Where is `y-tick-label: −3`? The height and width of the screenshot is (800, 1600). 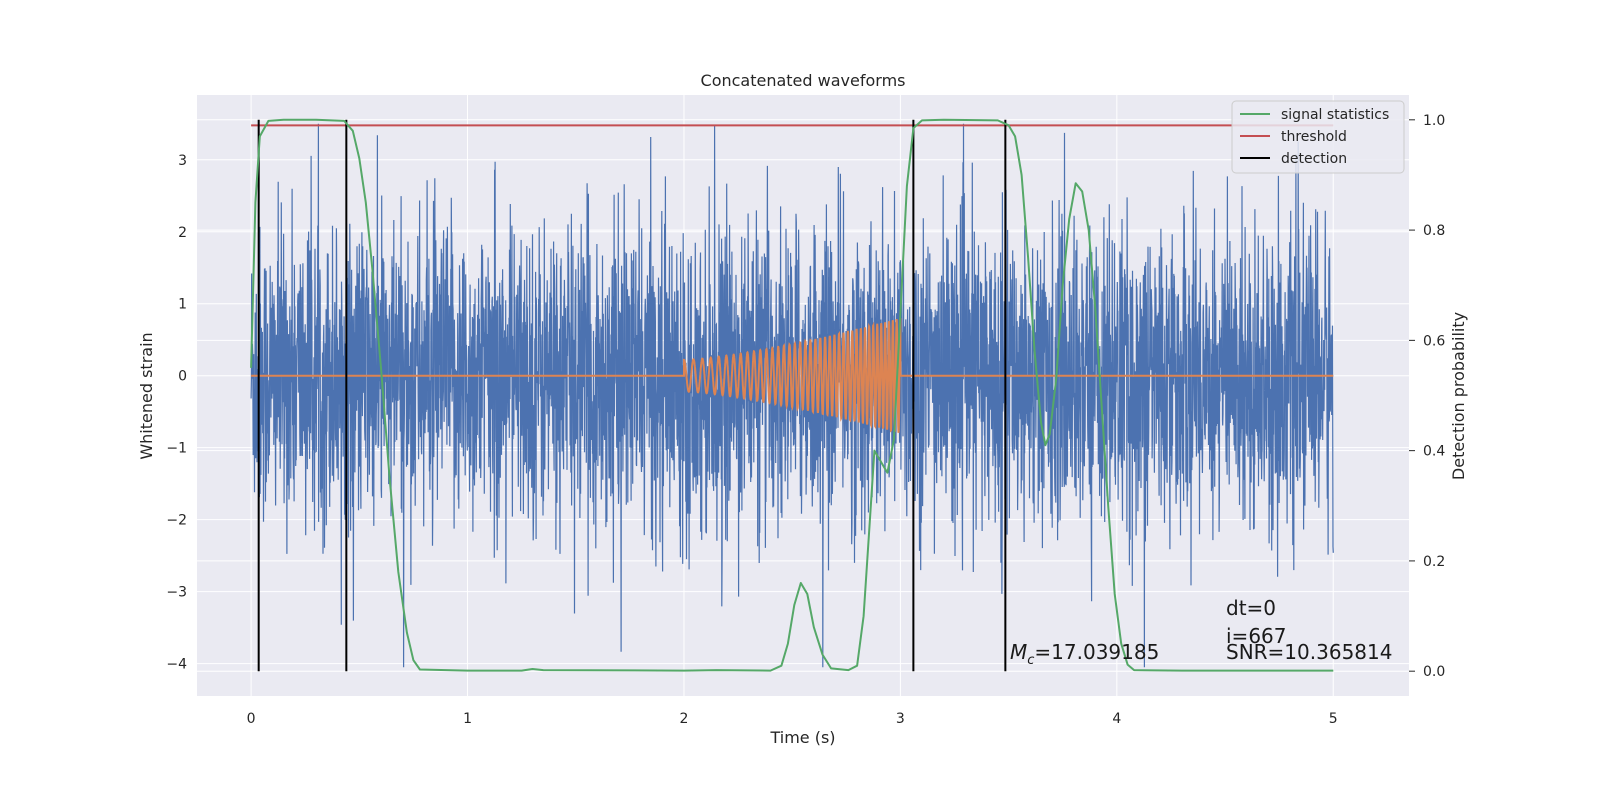 y-tick-label: −3 is located at coordinates (176, 593).